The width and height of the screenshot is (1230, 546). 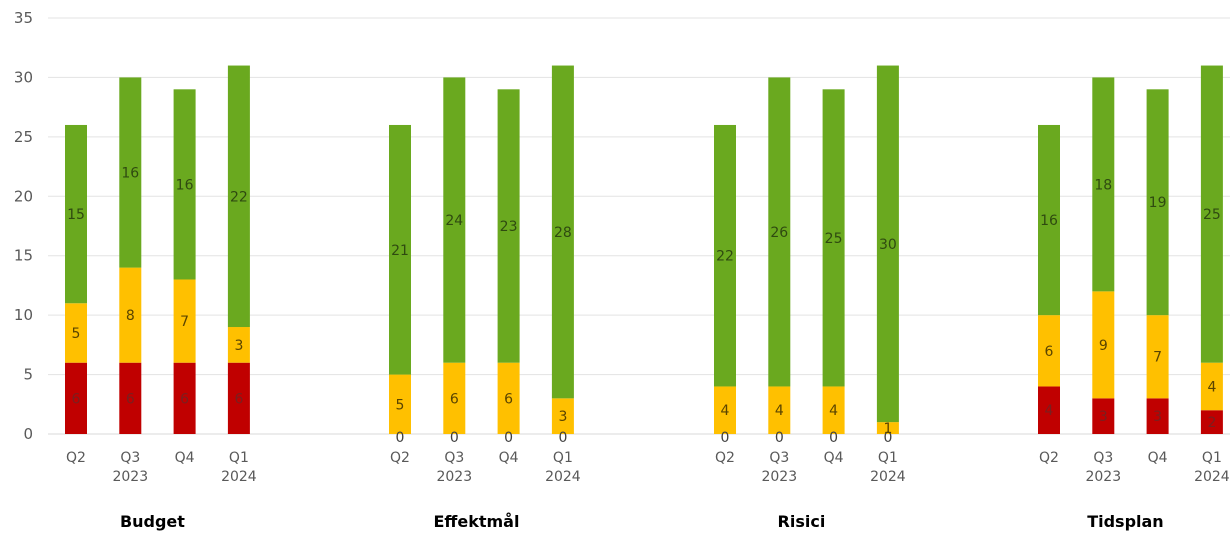 What do you see at coordinates (887, 429) in the screenshot?
I see `data-label-yellow: 1` at bounding box center [887, 429].